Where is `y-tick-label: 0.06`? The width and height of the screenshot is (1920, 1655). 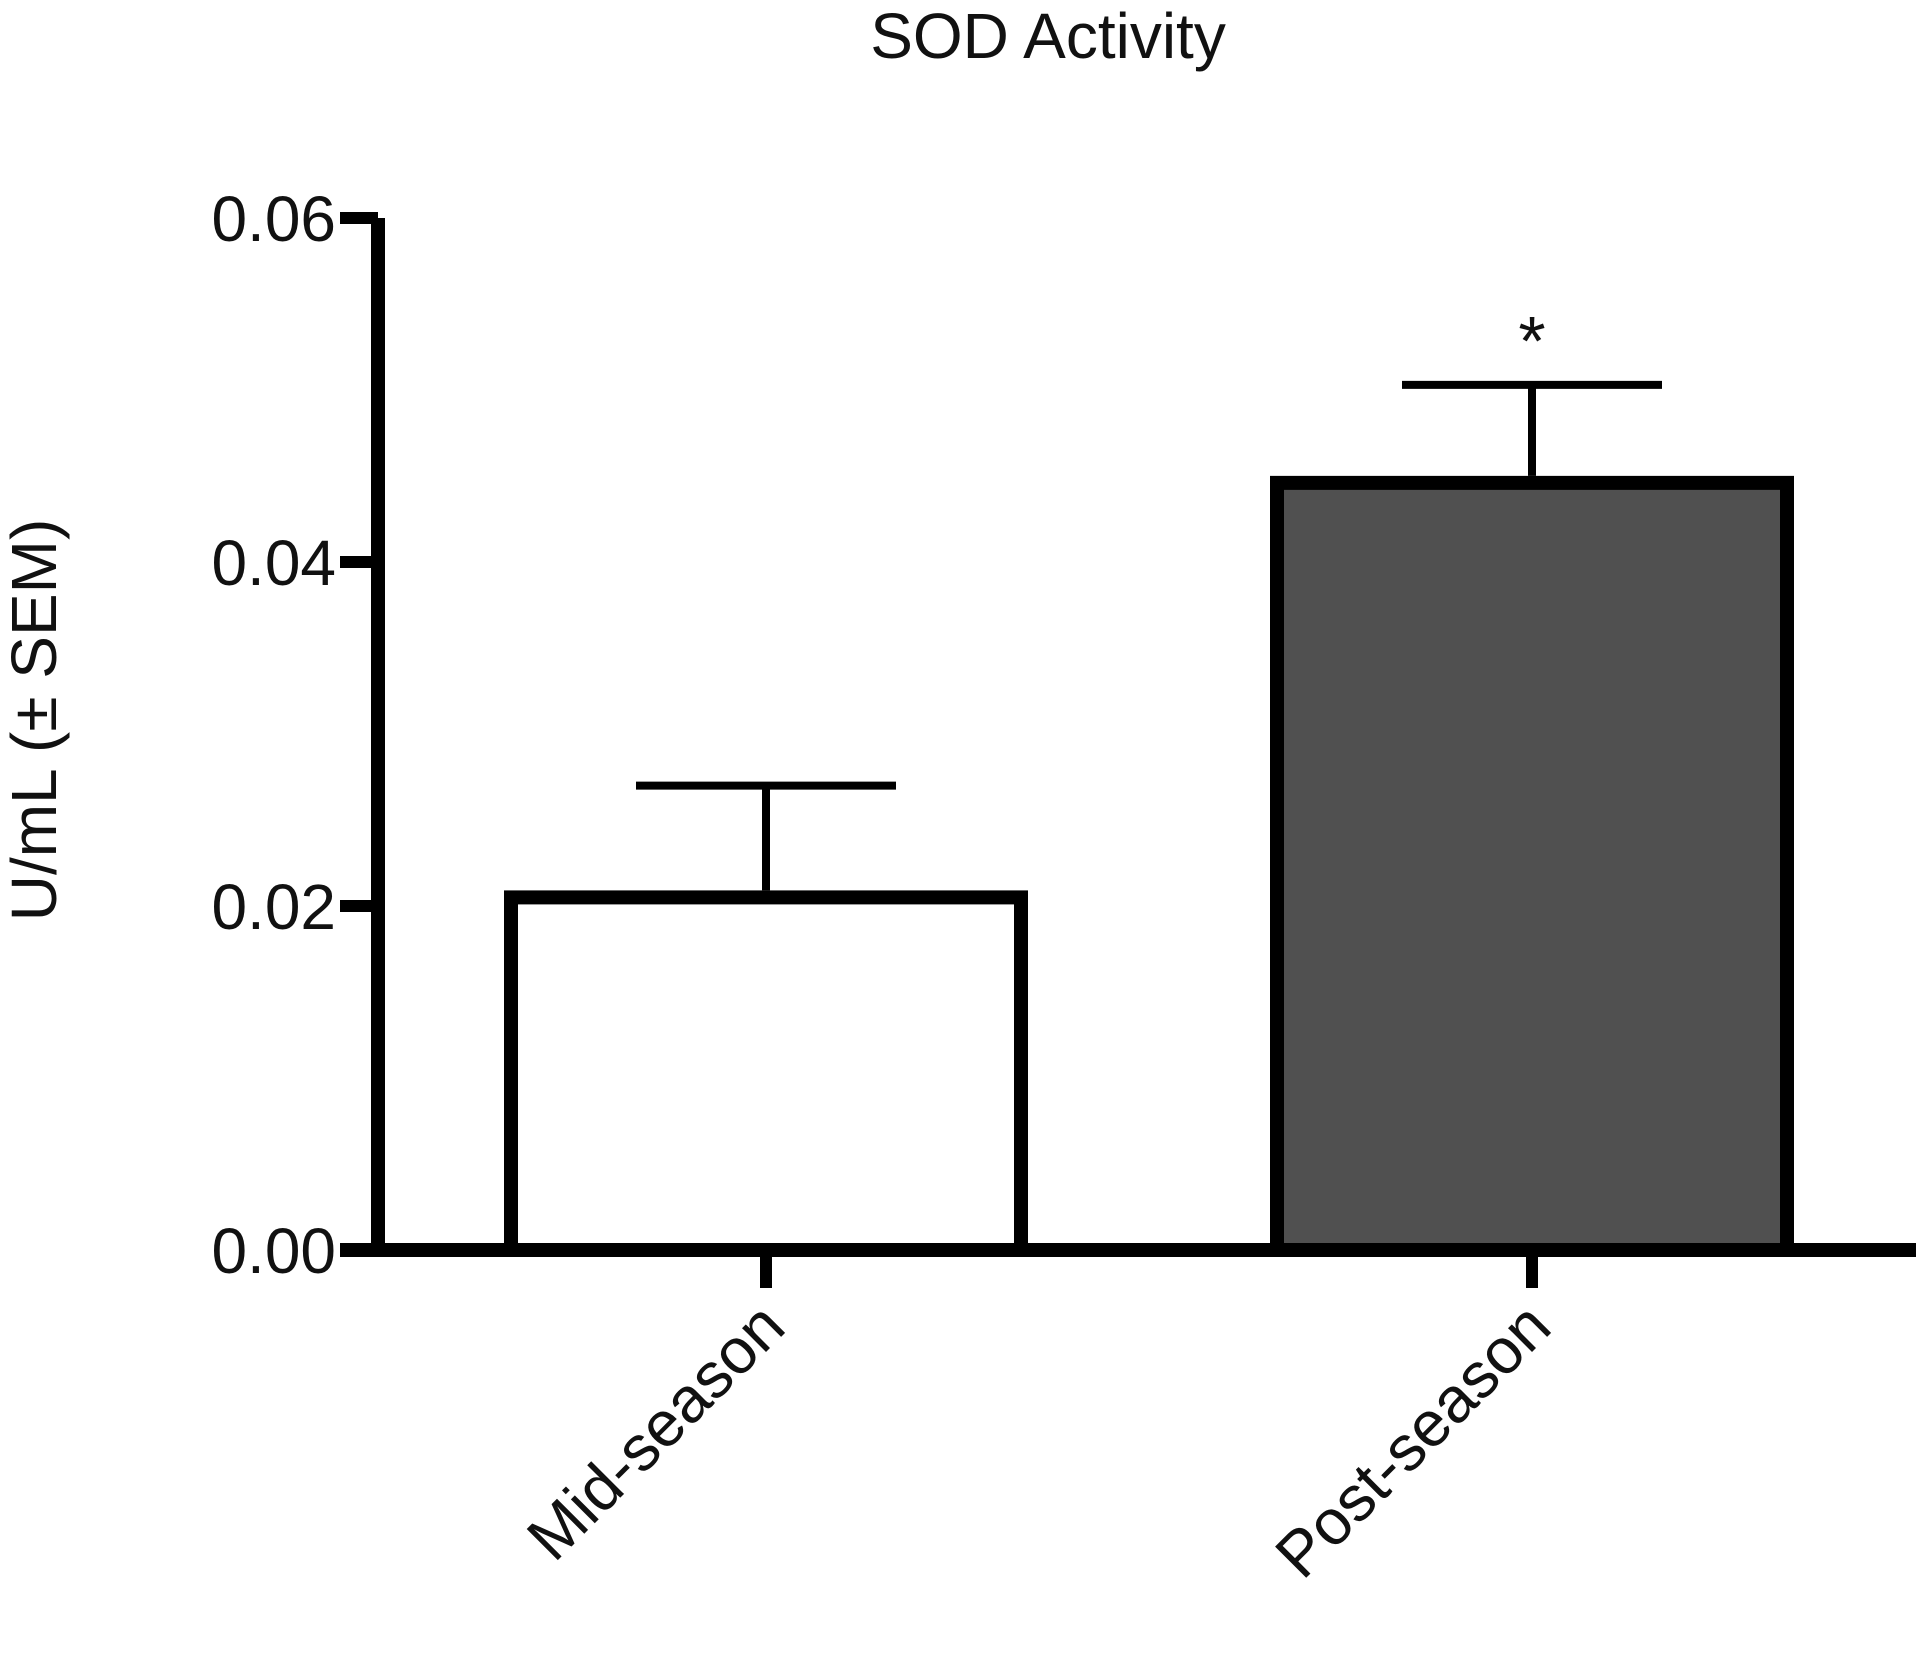 y-tick-label: 0.06 is located at coordinates (273, 219).